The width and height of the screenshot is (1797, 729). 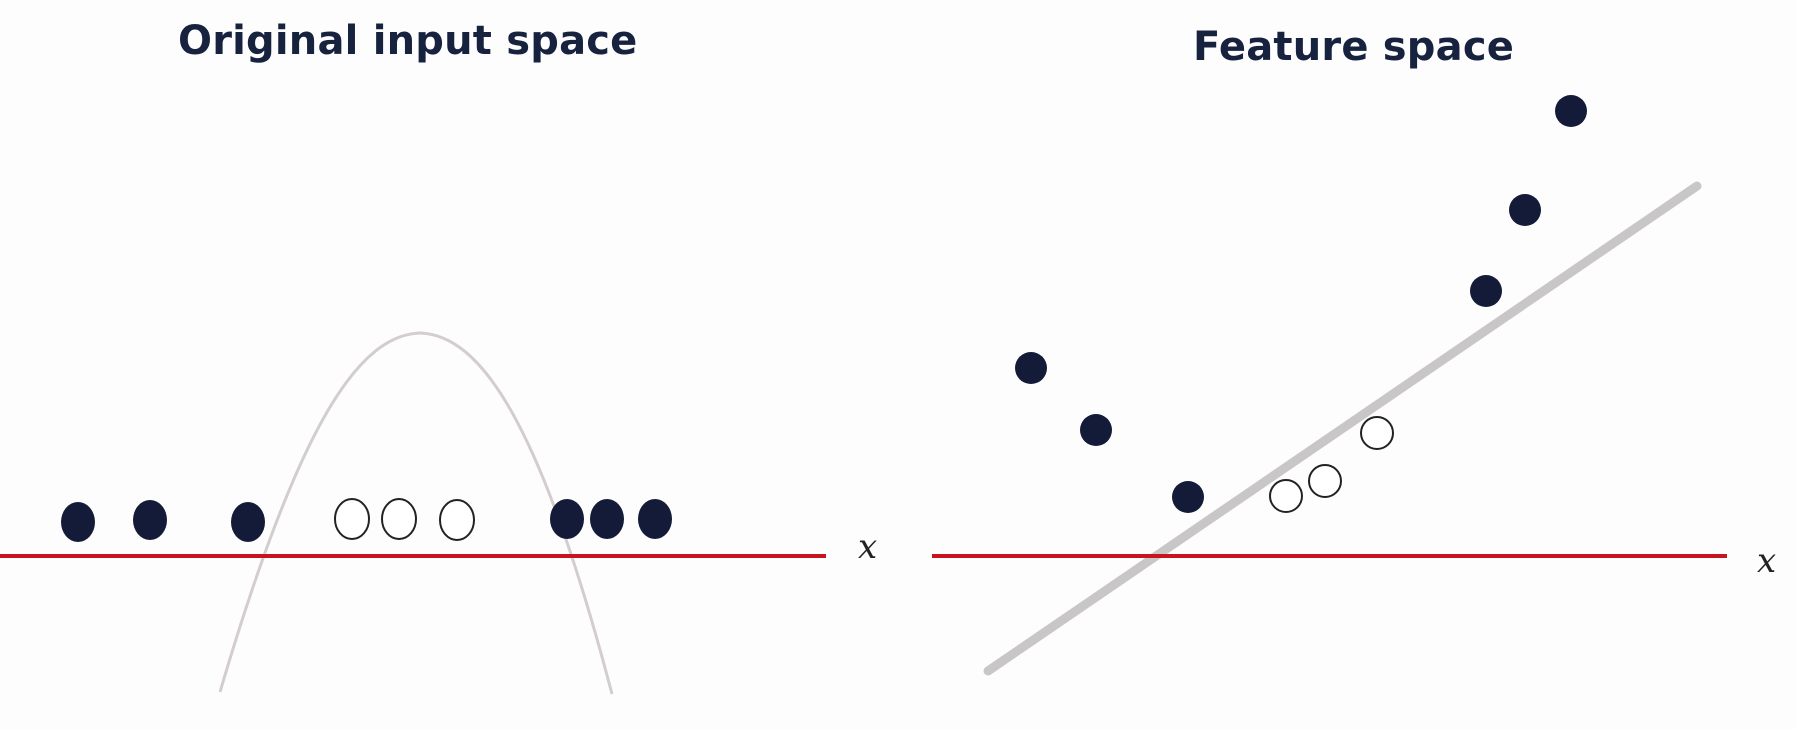 I want to click on left-x-axis-label: x, so click(x=867, y=547).